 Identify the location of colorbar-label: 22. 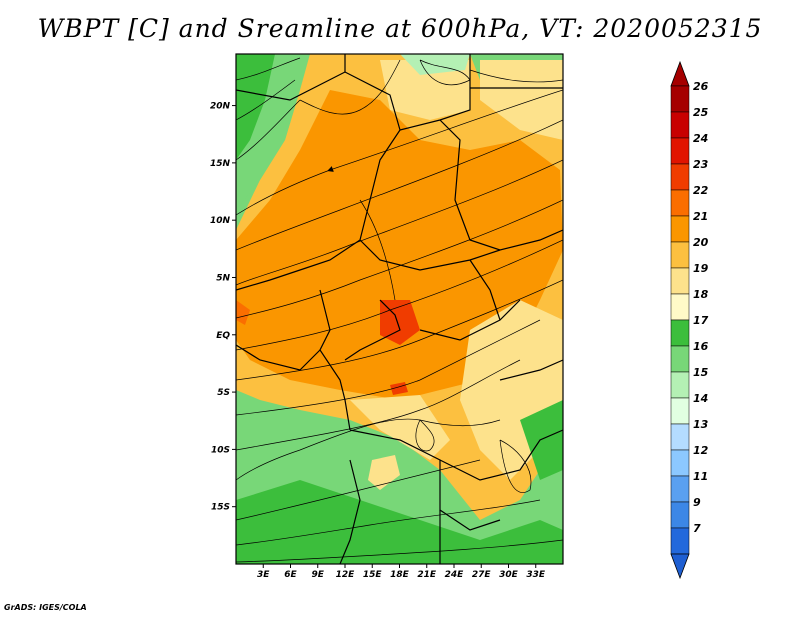
(701, 190).